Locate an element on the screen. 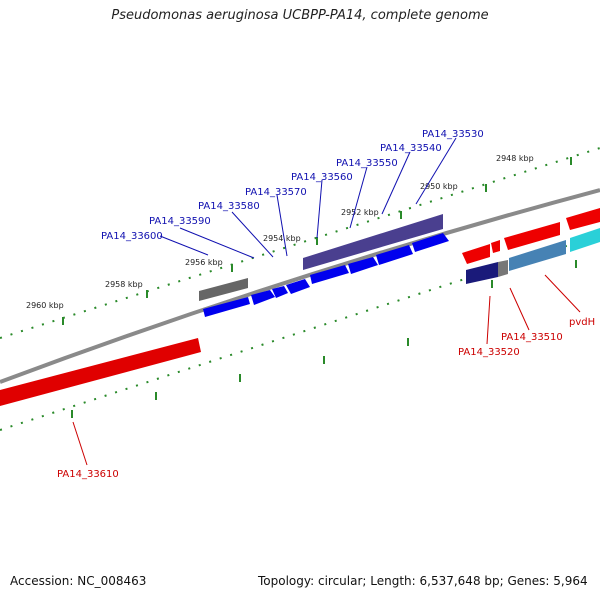  reverse-gene-row is located at coordinates (531, 246).